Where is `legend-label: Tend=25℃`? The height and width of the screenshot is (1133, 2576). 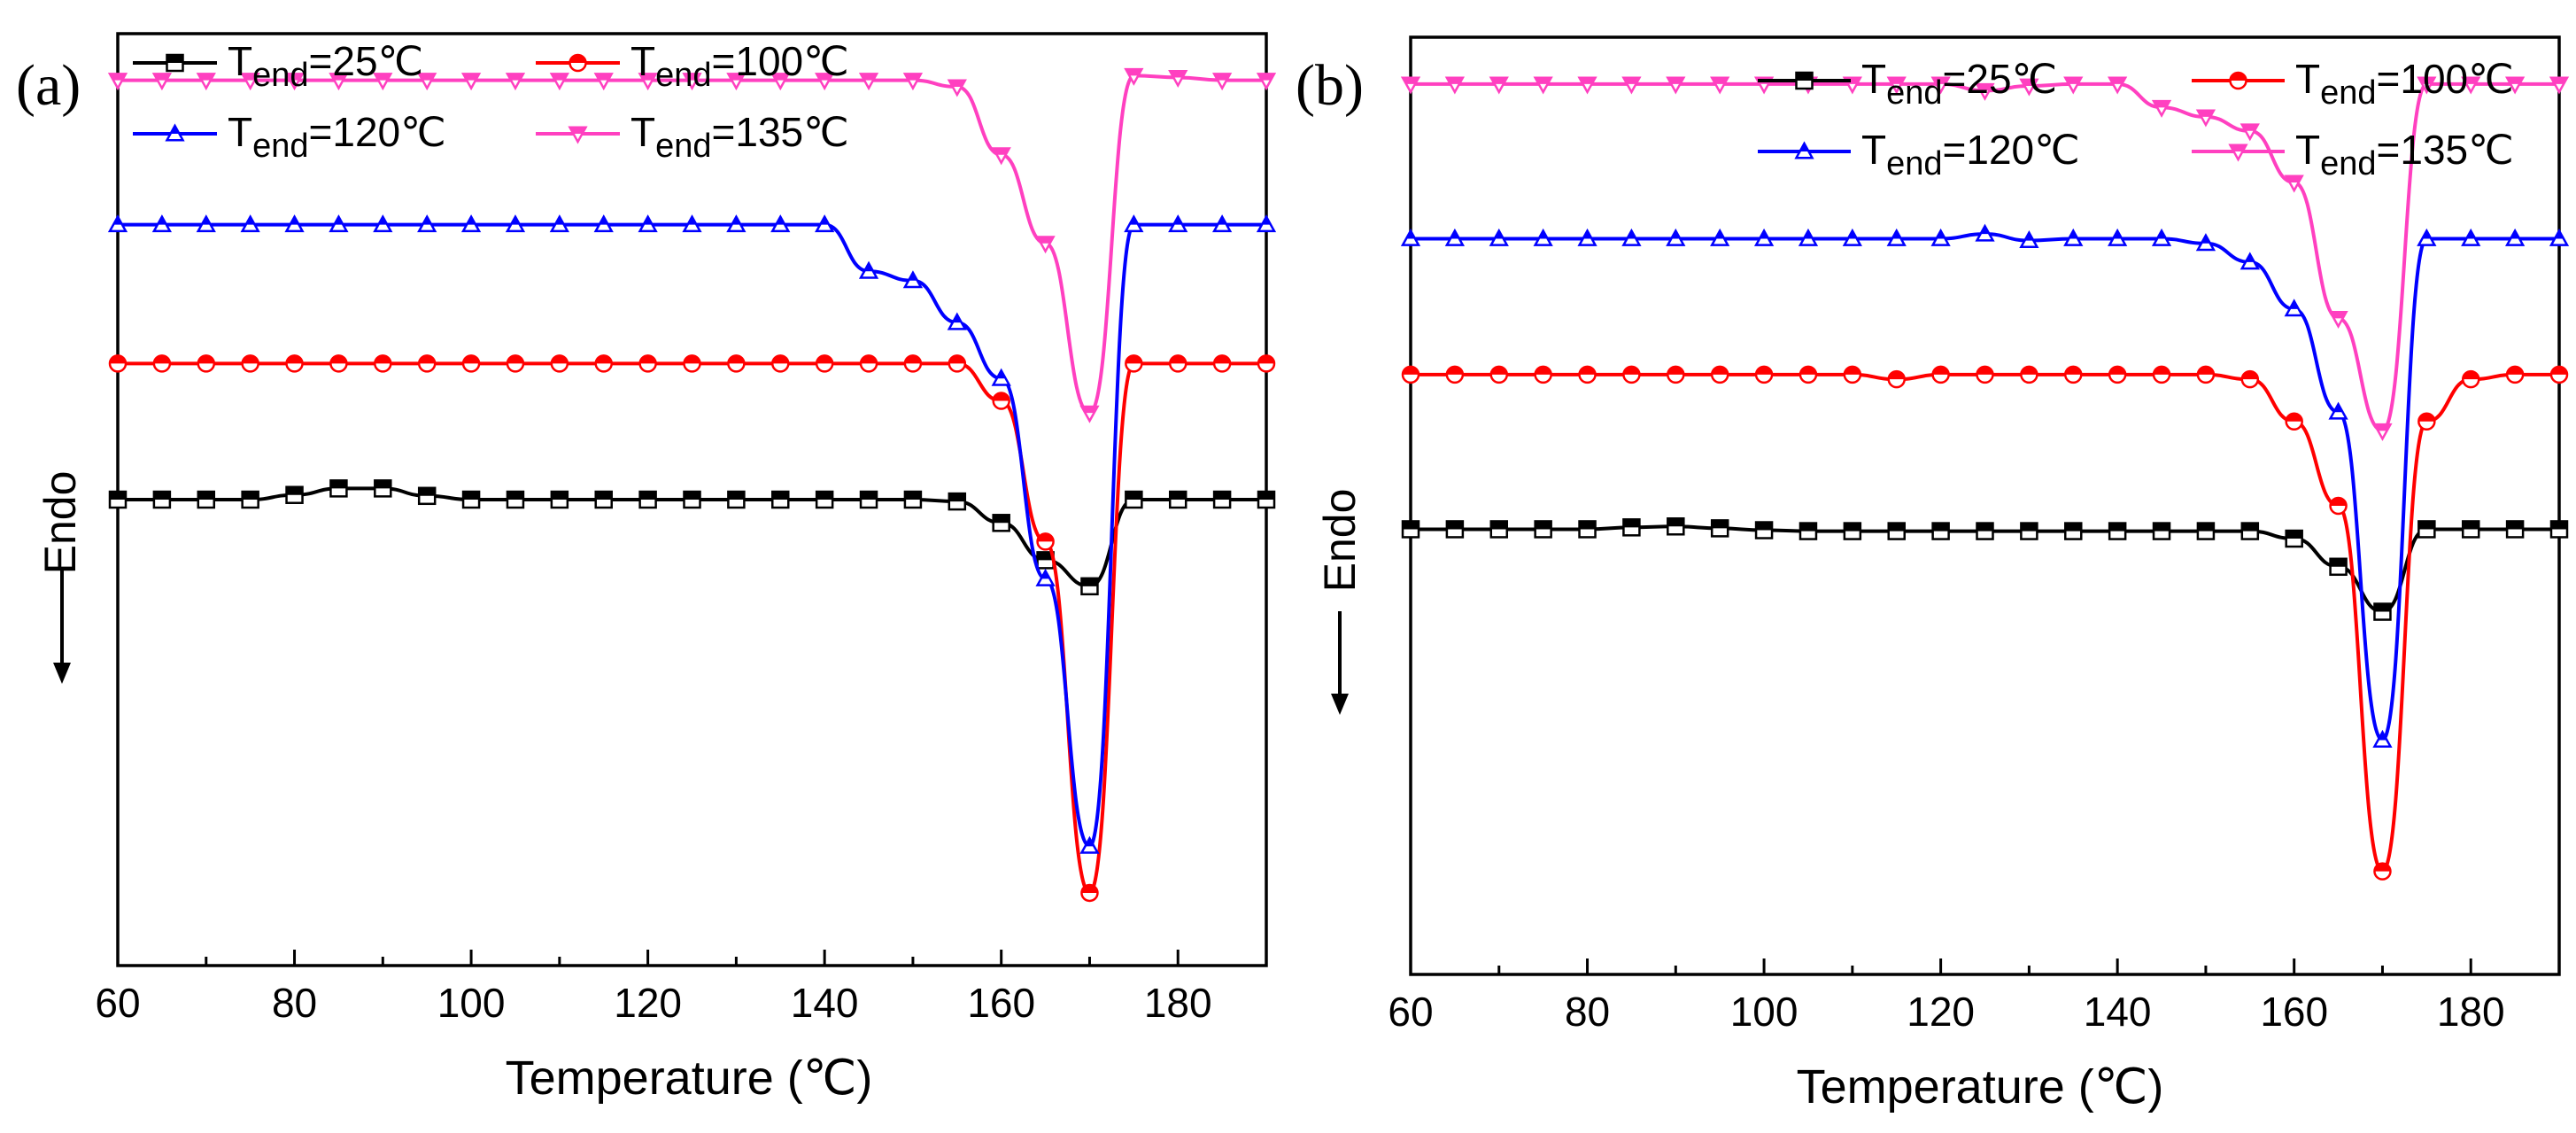
legend-label: Tend=25℃ is located at coordinates (1959, 84).